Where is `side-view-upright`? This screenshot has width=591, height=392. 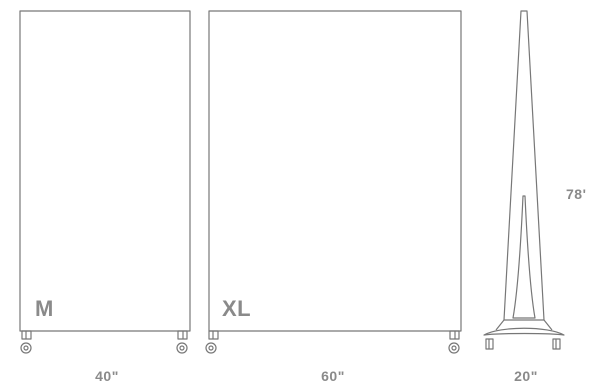
side-view-upright is located at coordinates (524, 165).